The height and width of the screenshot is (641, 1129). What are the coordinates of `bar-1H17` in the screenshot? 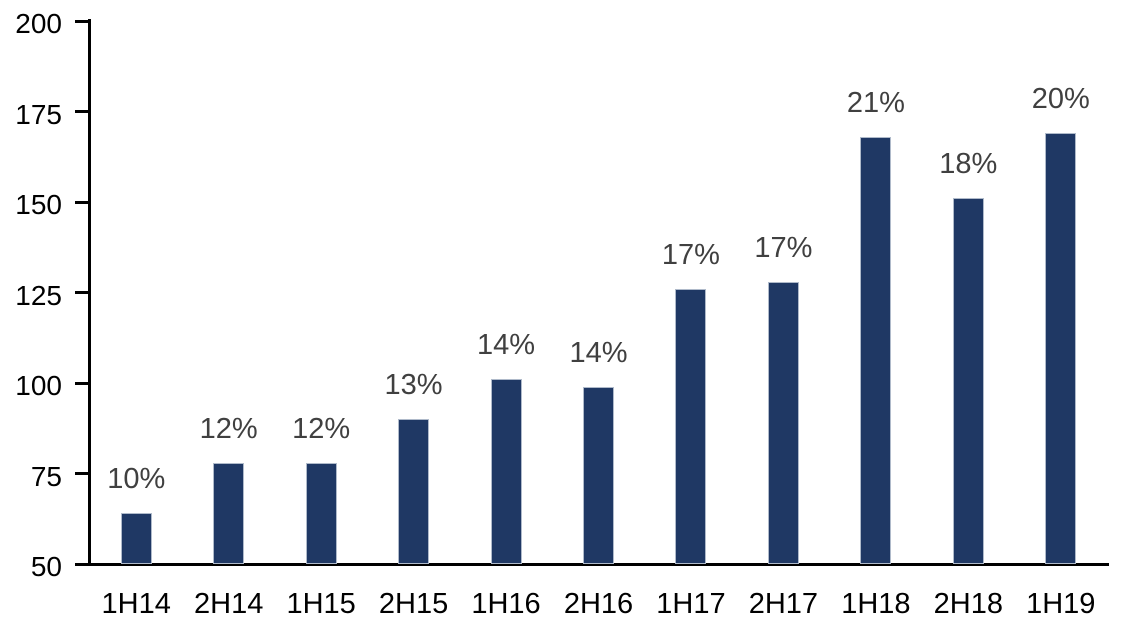 It's located at (691, 426).